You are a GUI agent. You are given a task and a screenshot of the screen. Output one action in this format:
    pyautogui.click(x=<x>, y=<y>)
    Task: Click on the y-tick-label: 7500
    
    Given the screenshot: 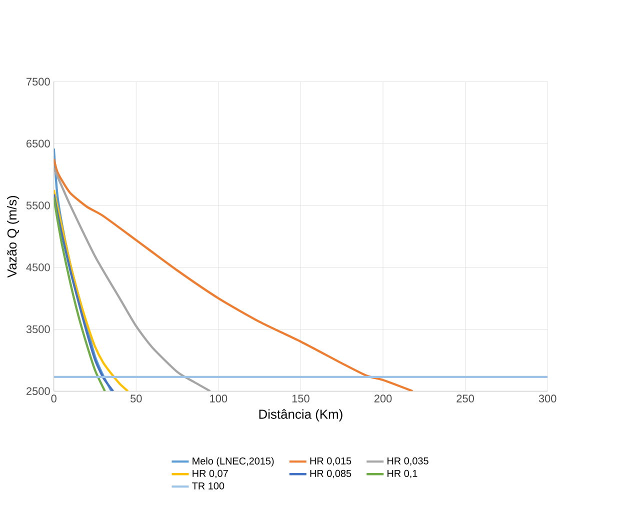 What is the action you would take?
    pyautogui.click(x=38, y=82)
    